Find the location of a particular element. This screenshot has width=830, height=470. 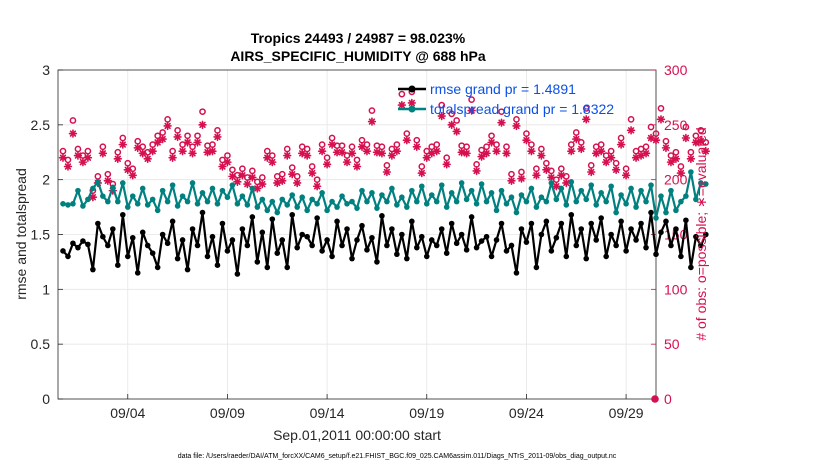

totalspread-line is located at coordinates (384, 195).